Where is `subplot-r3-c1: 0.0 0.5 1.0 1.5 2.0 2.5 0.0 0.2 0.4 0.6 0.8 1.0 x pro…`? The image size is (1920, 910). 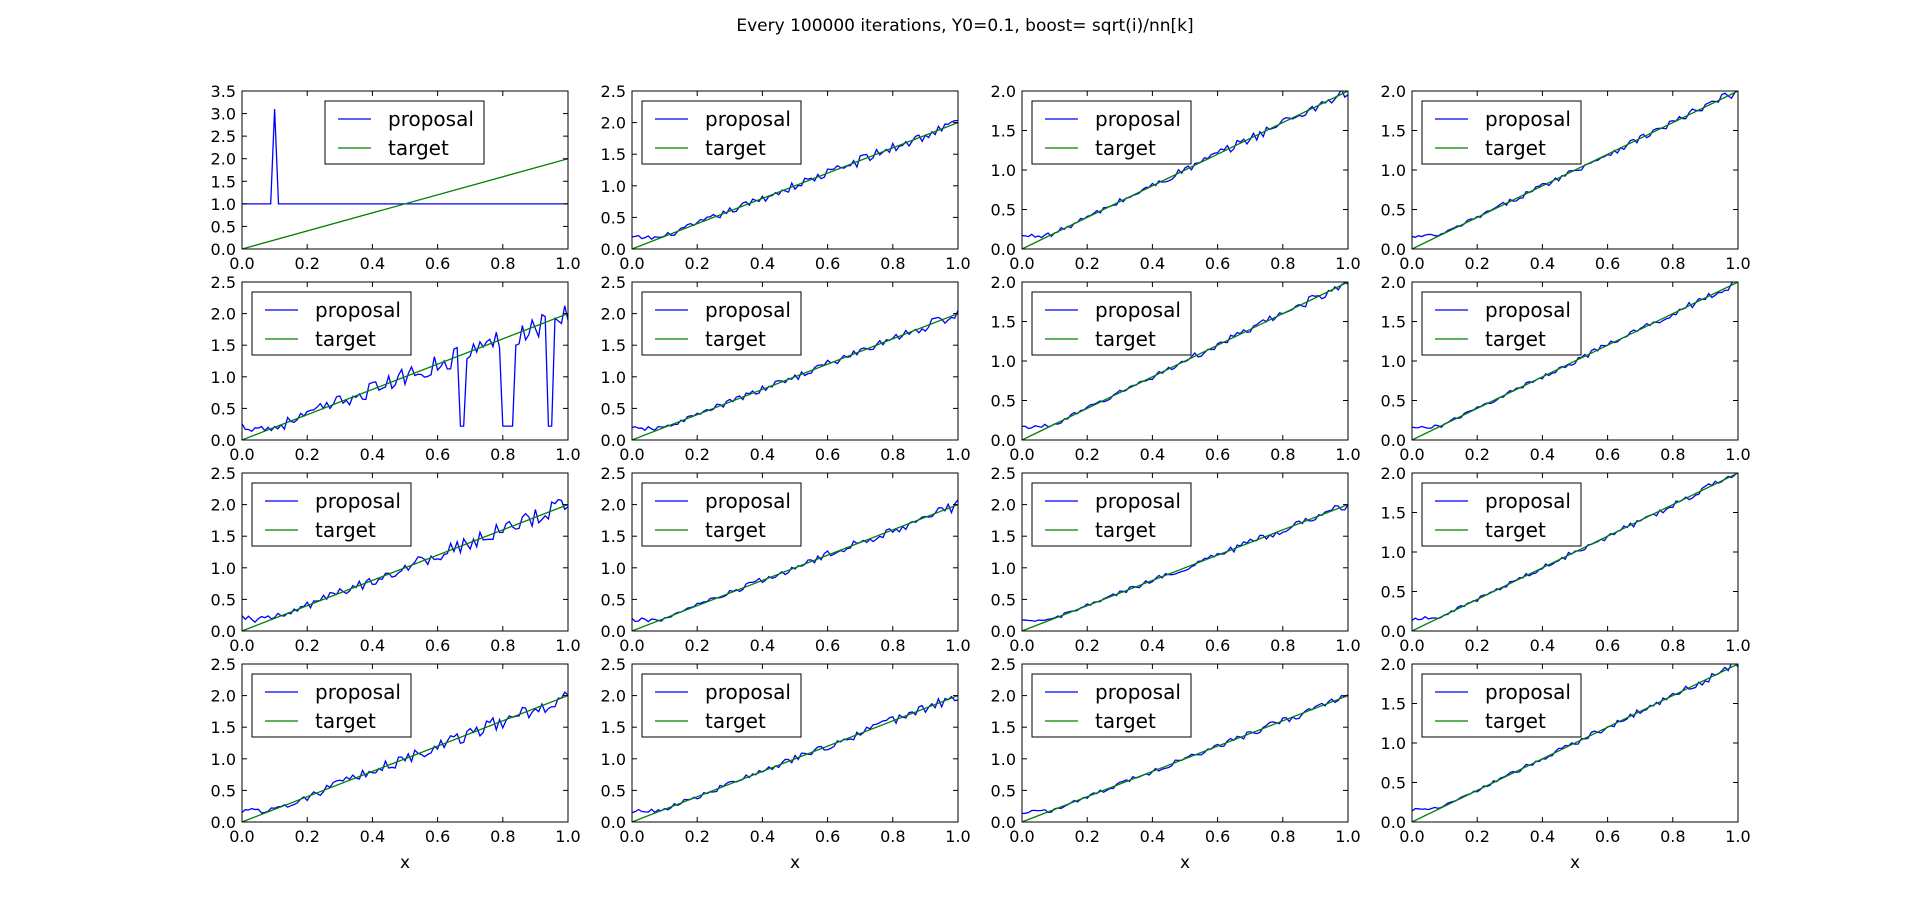 subplot-r3-c1: 0.0 0.5 1.0 1.5 2.0 2.5 0.0 0.2 0.4 0.6 0.8 1.0 x pro… is located at coordinates (786, 764).